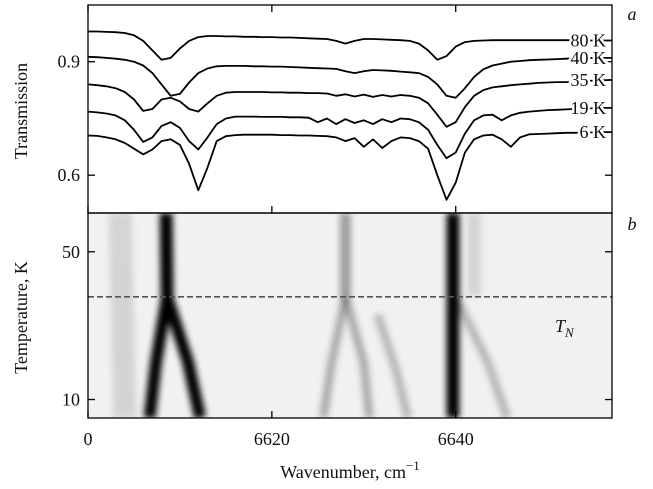 Image resolution: width=653 pixels, height=489 pixels. I want to click on panel-label: b, so click(632, 224).